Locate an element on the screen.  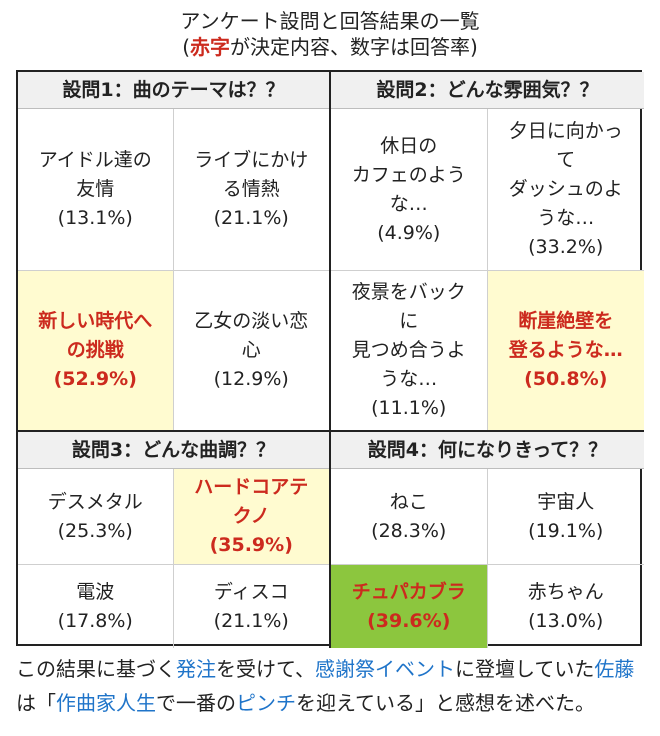
answer-cell: アイドル達の 友情 (13.1%) is located at coordinates (96, 190).